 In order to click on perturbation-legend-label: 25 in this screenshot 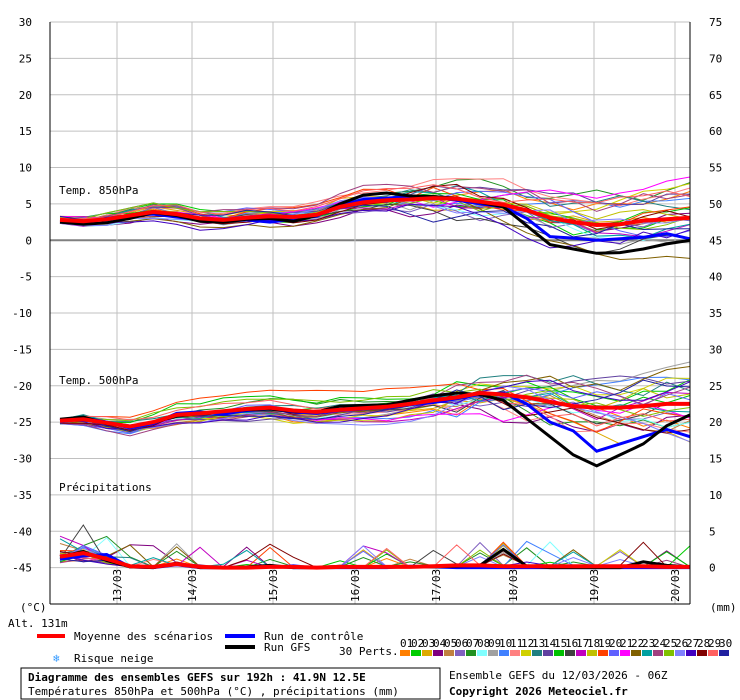, I will do `click(670, 643)`.